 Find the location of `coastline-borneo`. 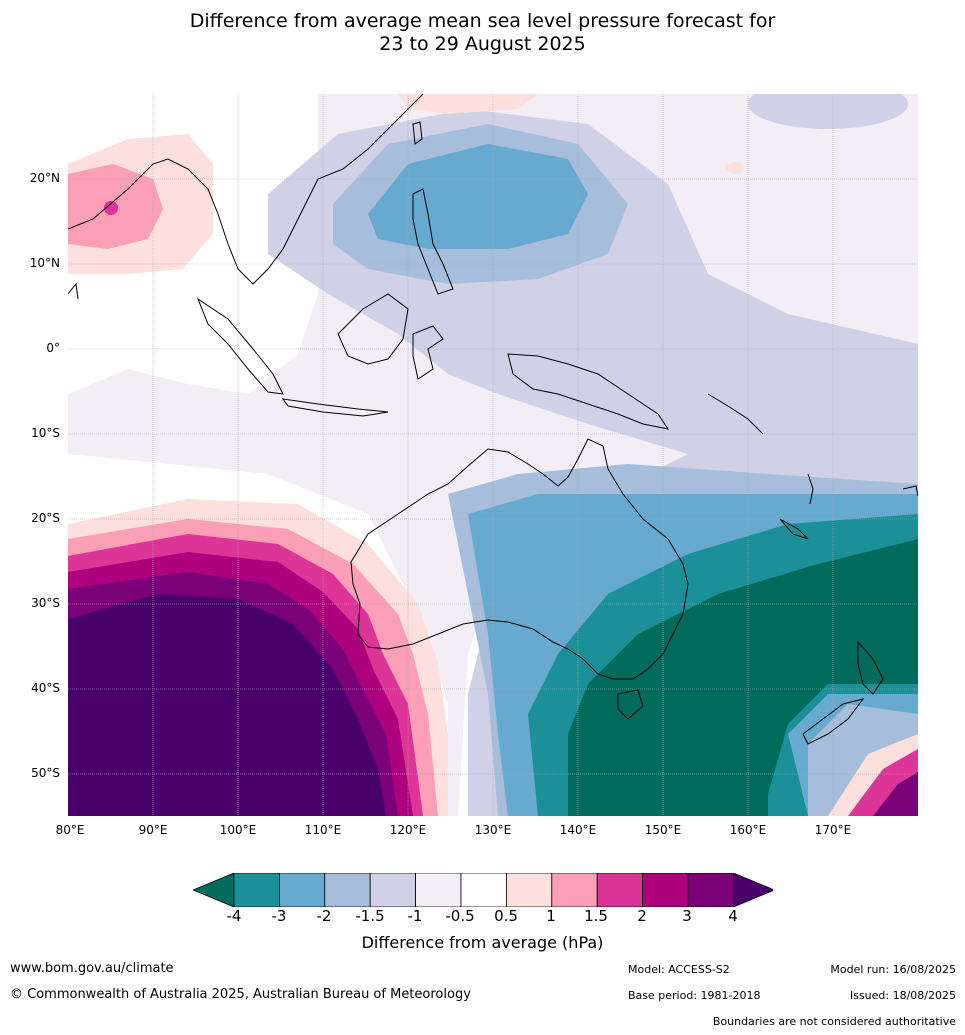

coastline-borneo is located at coordinates (373, 329).